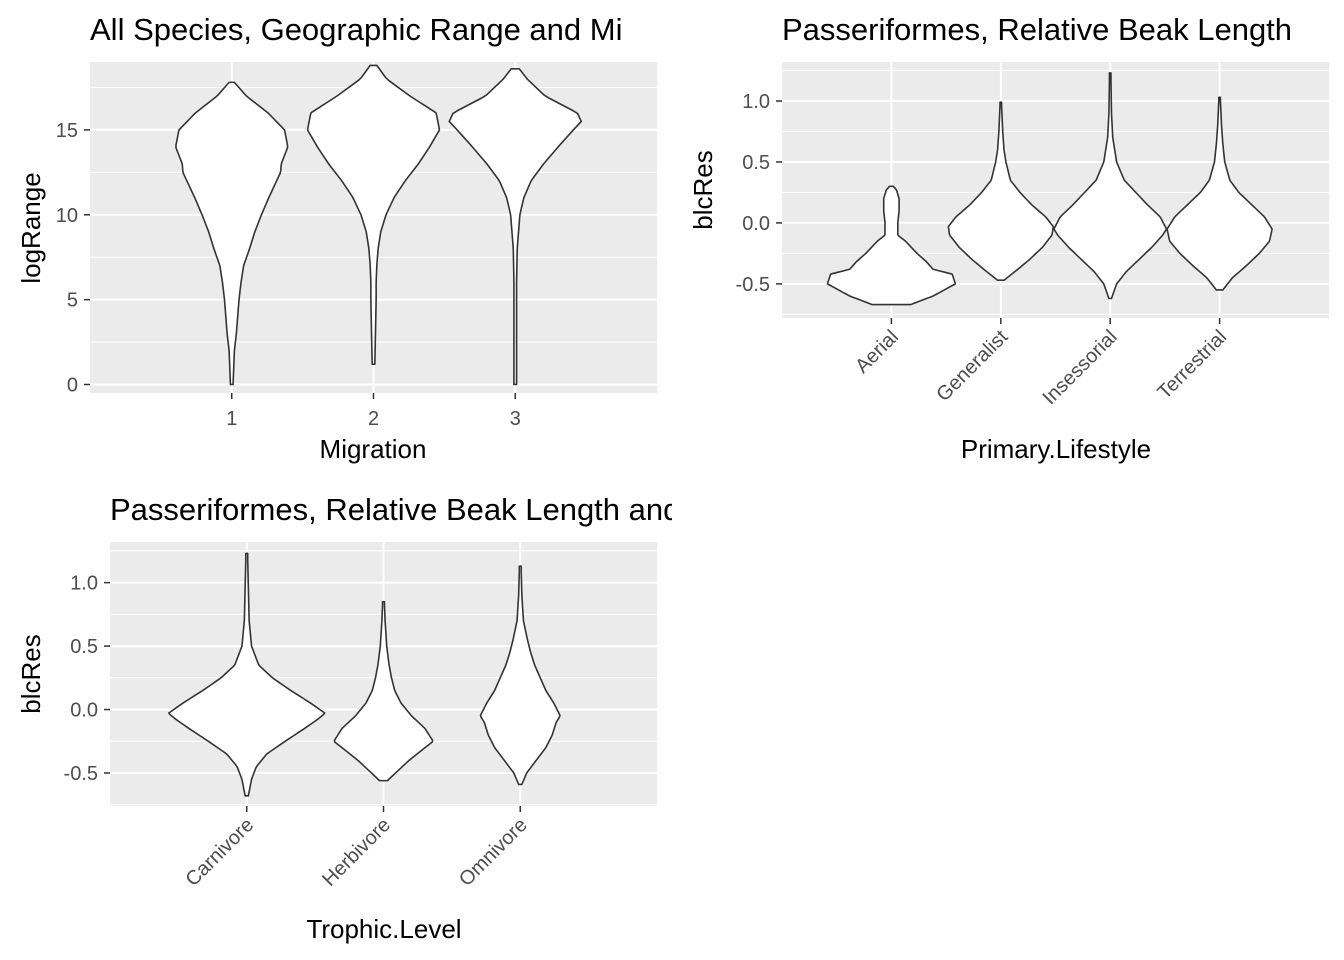 Image resolution: width=1344 pixels, height=960 pixels. Describe the element at coordinates (72, 386) in the screenshot. I see `y-tick-label: 0` at that location.